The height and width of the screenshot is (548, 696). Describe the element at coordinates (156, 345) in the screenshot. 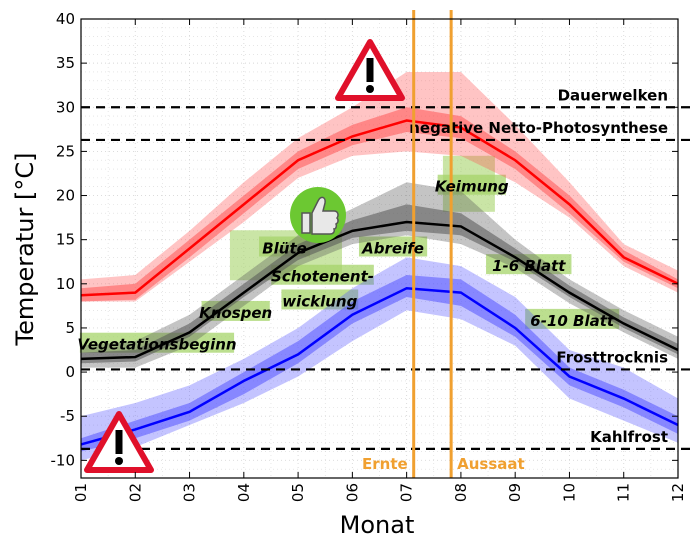

I see `stage-label: Vegetationsbeginn` at that location.